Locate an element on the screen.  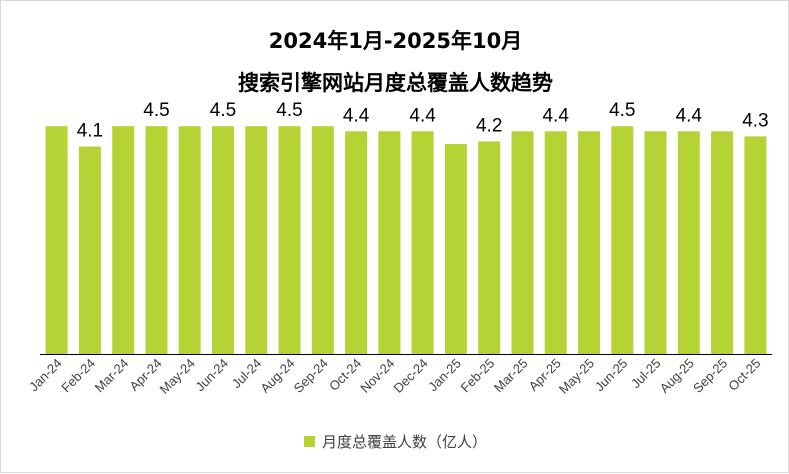
x-tick-label: Mar-25 is located at coordinates (511, 376).